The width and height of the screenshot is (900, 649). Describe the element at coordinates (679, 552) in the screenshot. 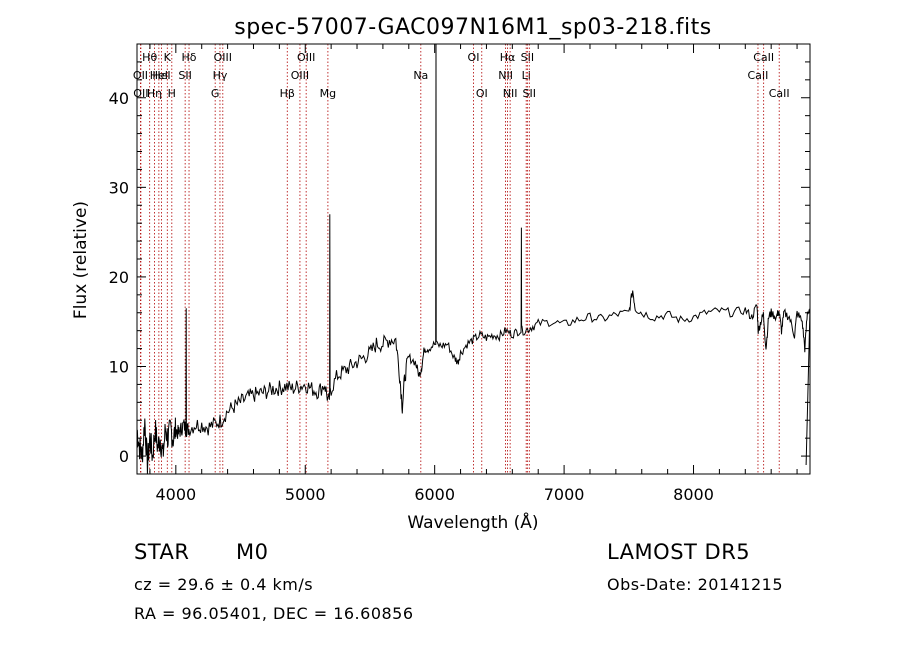

I see `survey-name: LAMOST DR5` at that location.